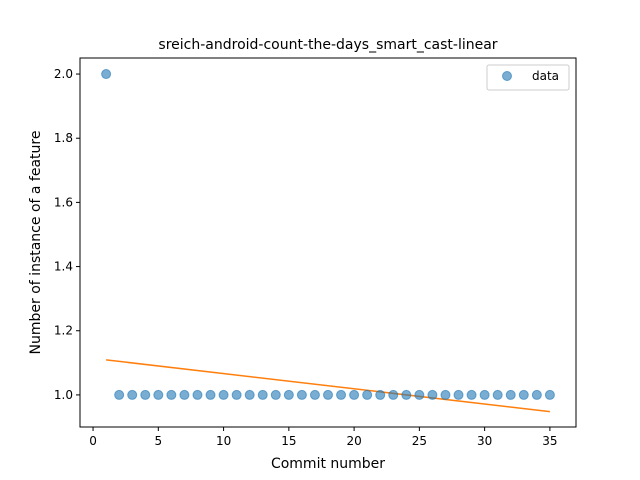 This screenshot has height=480, width=640. What do you see at coordinates (419, 441) in the screenshot?
I see `x-tick-label: 25` at bounding box center [419, 441].